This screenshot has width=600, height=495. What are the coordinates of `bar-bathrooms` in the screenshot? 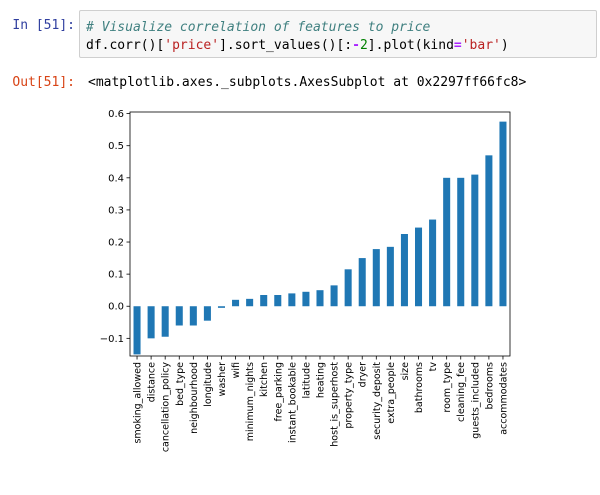 It's located at (419, 267).